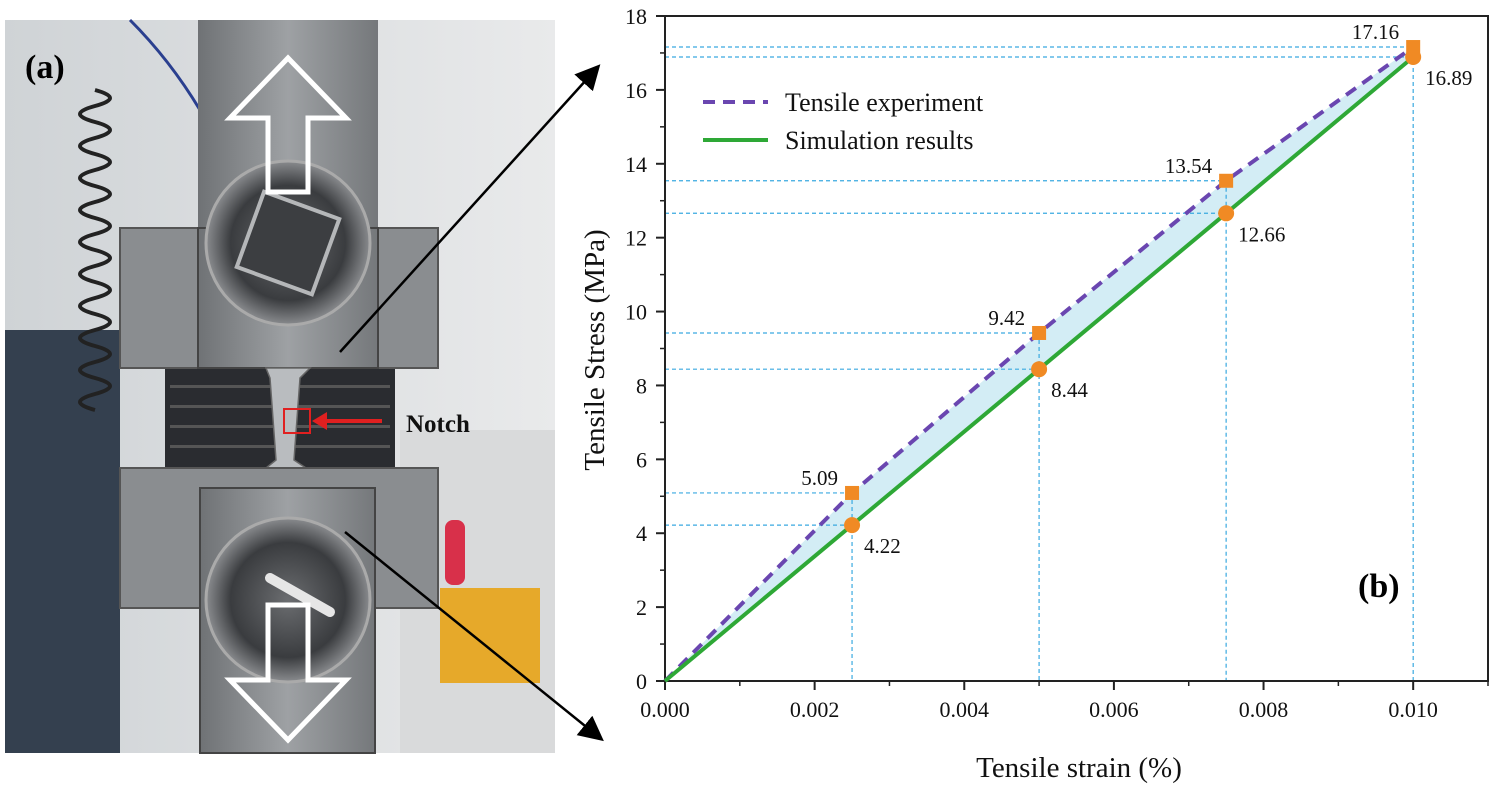 This screenshot has height=798, width=1500. I want to click on notch-arrowhead, so click(319, 421).